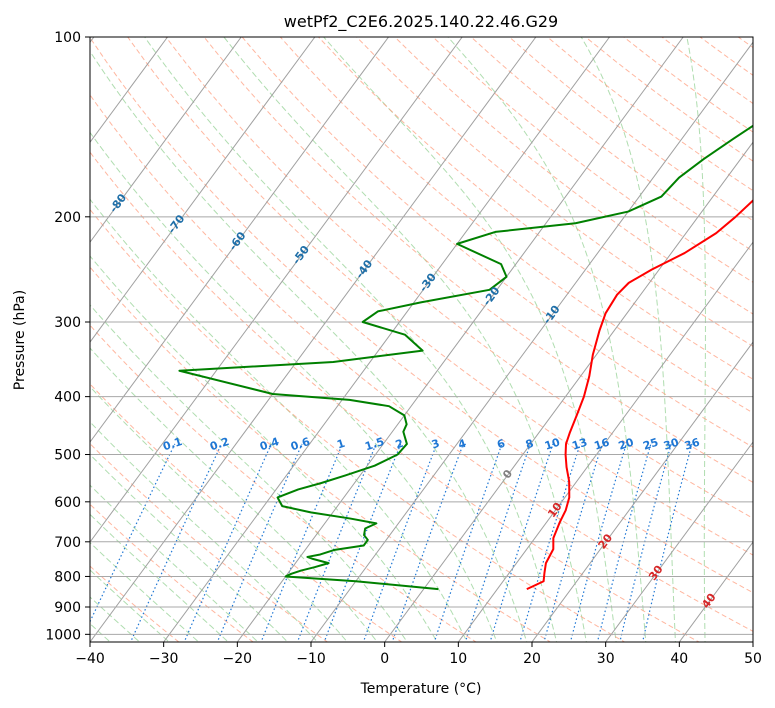  Describe the element at coordinates (692, 444) in the screenshot. I see `mixing-ratio-label: 36` at that location.